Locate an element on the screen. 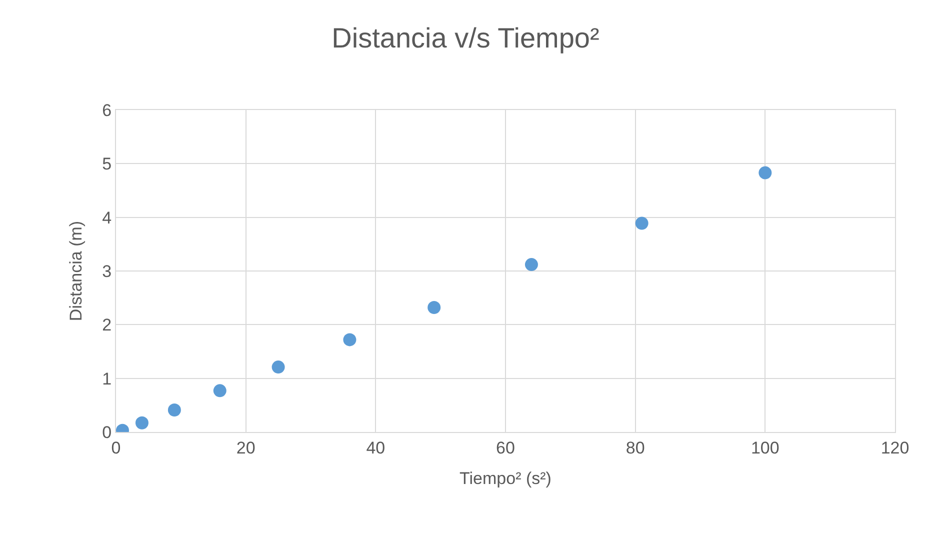 This screenshot has height=542, width=931. y-tick-label: 5 is located at coordinates (107, 164).